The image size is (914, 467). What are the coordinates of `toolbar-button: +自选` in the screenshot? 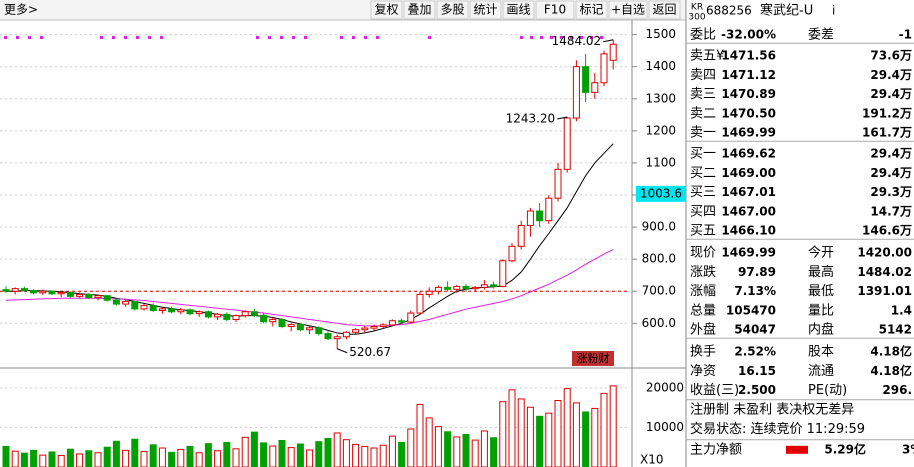 It's located at (628, 10).